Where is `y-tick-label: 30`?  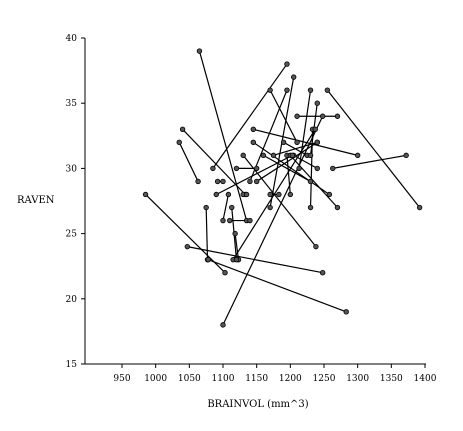 y-tick-label: 30 is located at coordinates (72, 169).